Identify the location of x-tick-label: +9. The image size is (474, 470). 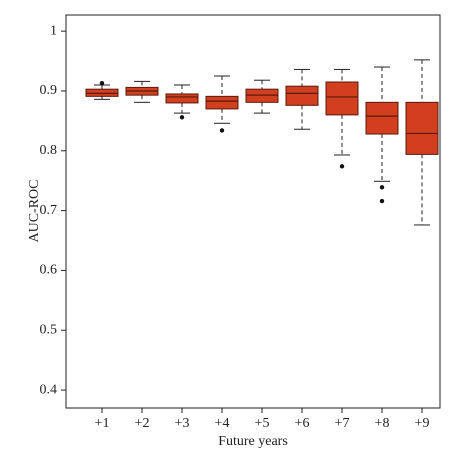
(422, 423).